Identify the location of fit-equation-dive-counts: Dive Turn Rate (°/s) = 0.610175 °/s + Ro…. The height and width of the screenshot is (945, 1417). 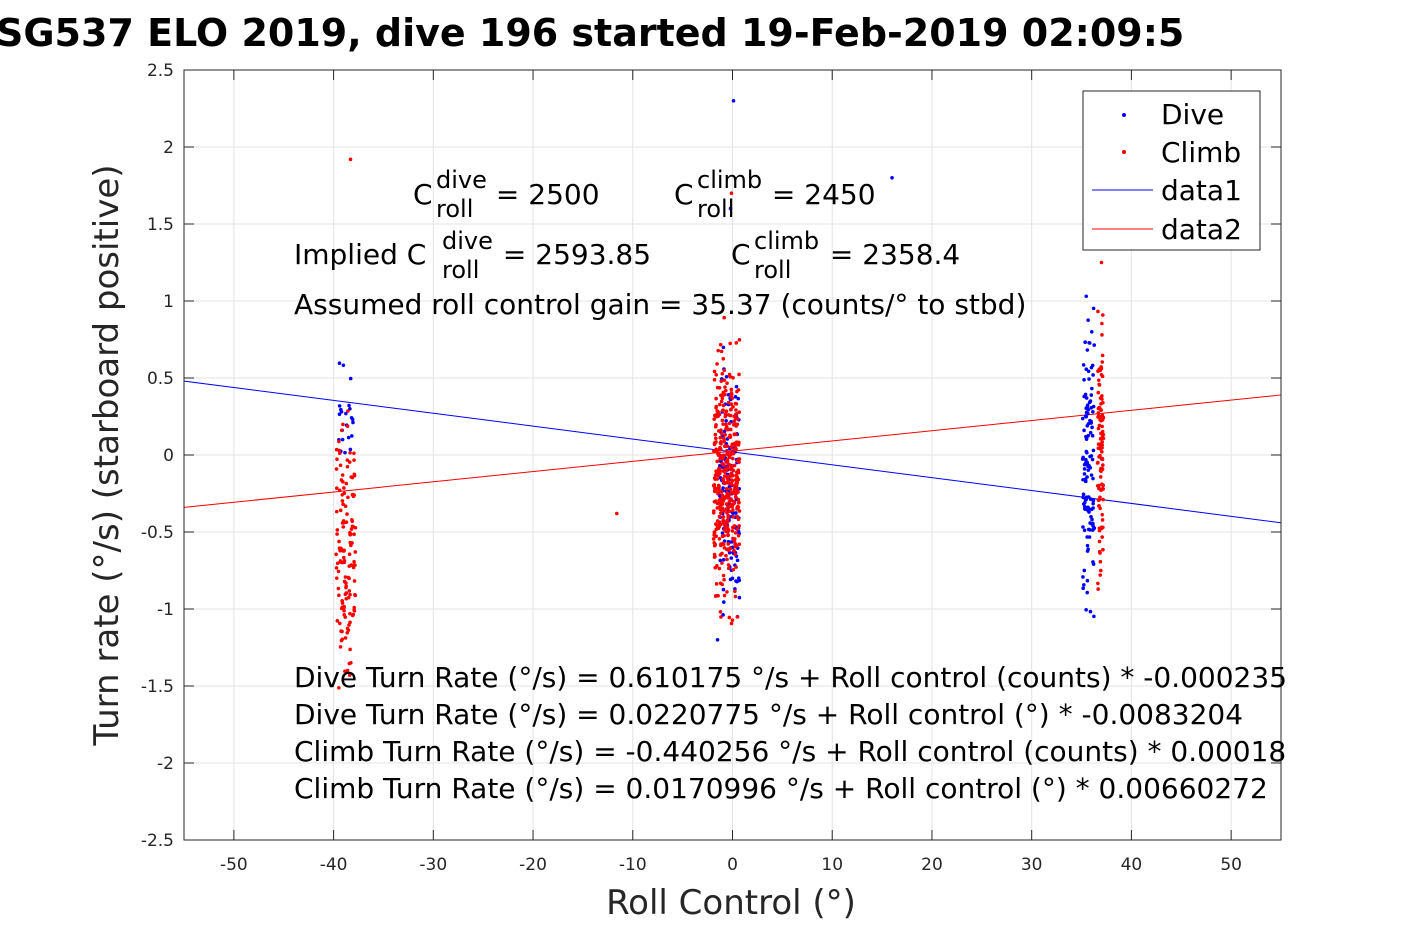
(790, 677).